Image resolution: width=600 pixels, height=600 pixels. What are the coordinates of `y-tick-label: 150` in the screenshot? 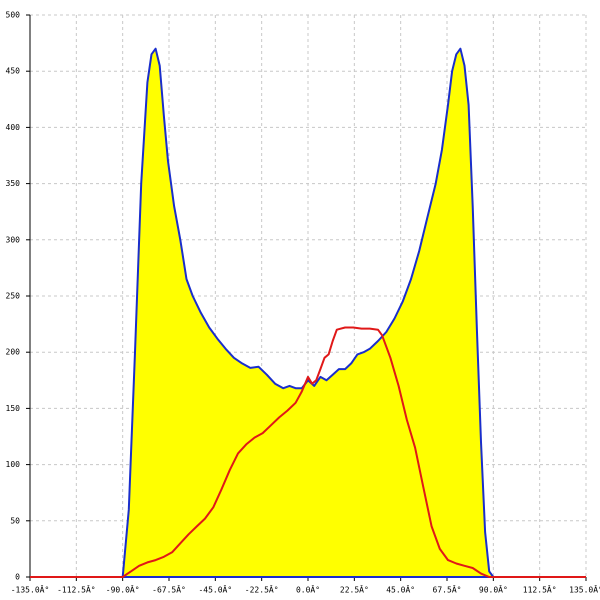 It's located at (13, 408).